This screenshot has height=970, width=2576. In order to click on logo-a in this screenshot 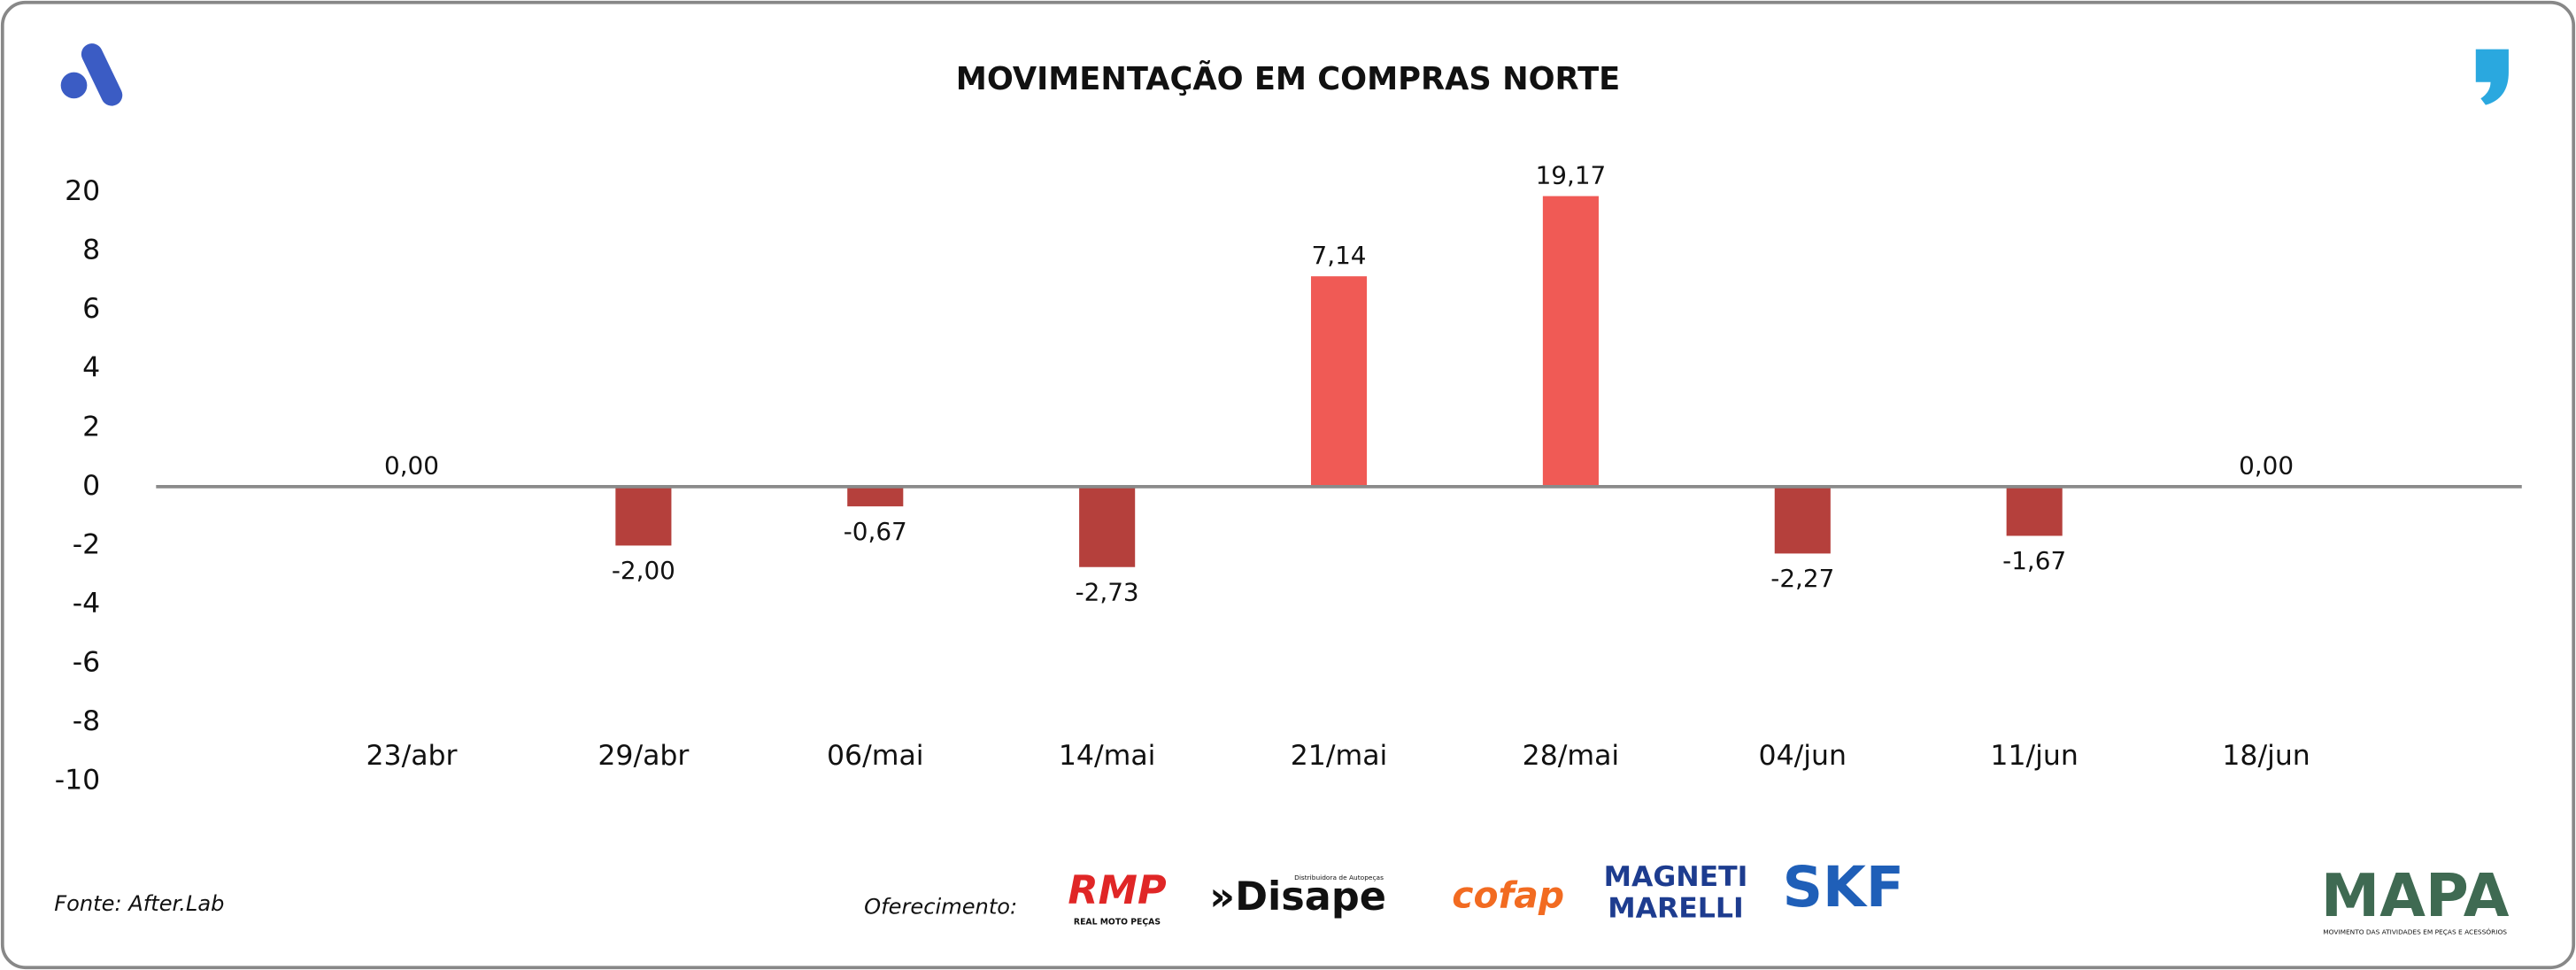, I will do `click(91, 74)`.